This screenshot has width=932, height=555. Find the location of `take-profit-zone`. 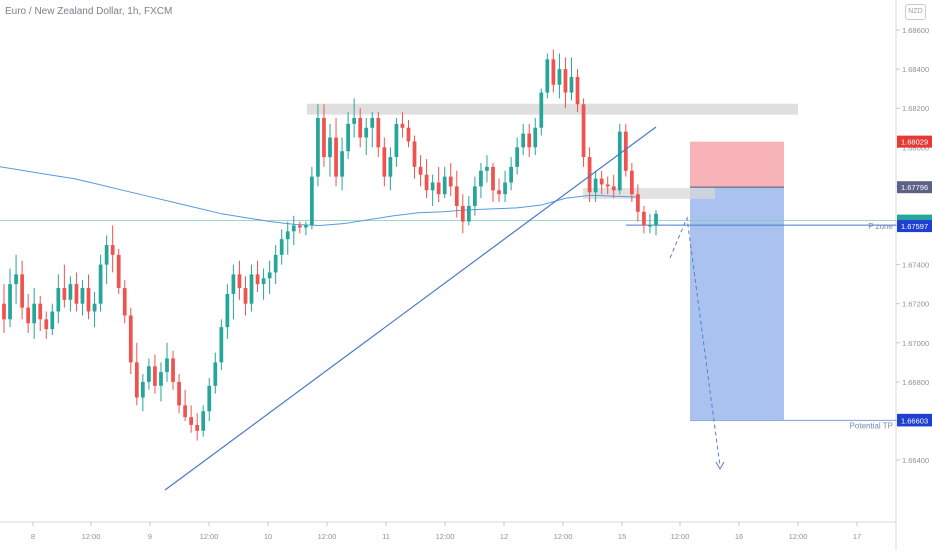

take-profit-zone is located at coordinates (737, 303).